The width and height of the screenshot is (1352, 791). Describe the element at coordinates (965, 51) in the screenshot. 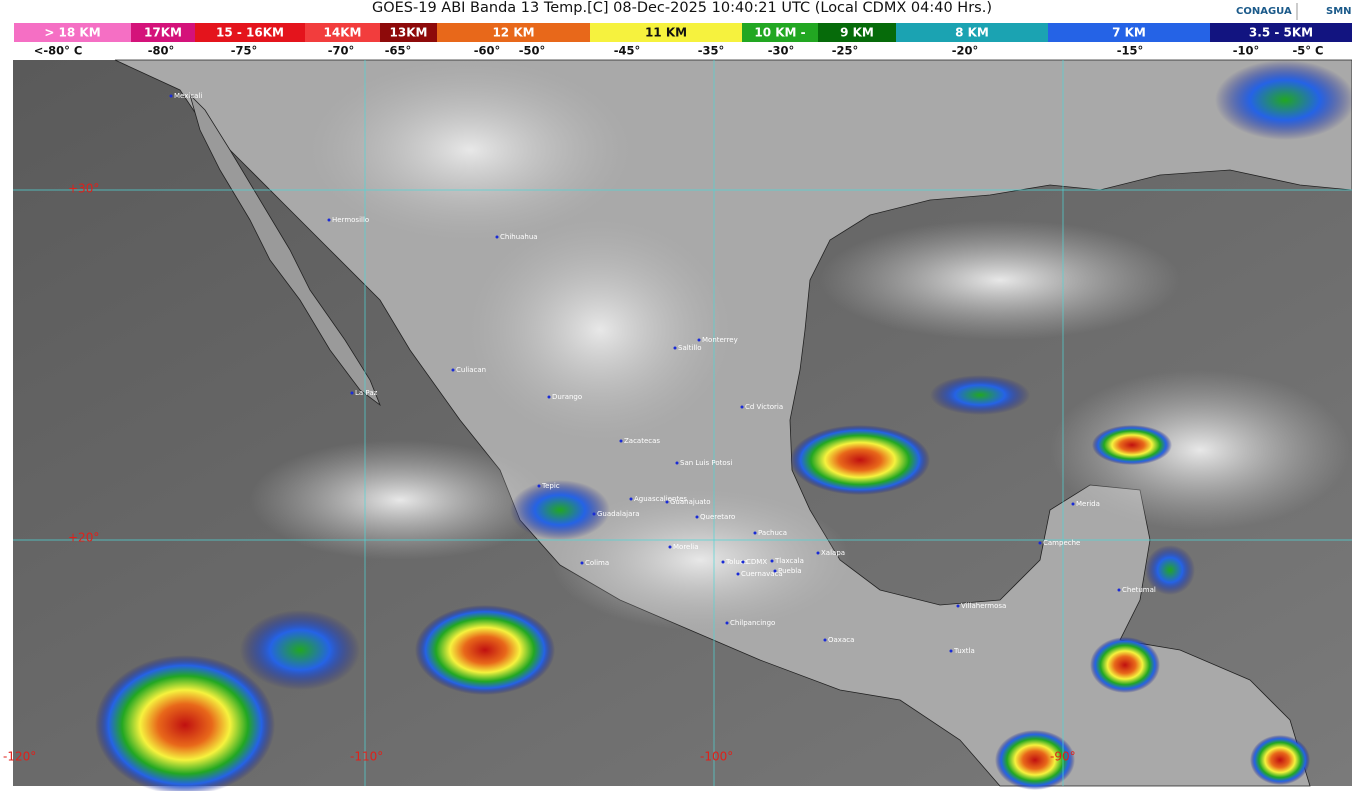

I see `temperature-label: -20°` at that location.